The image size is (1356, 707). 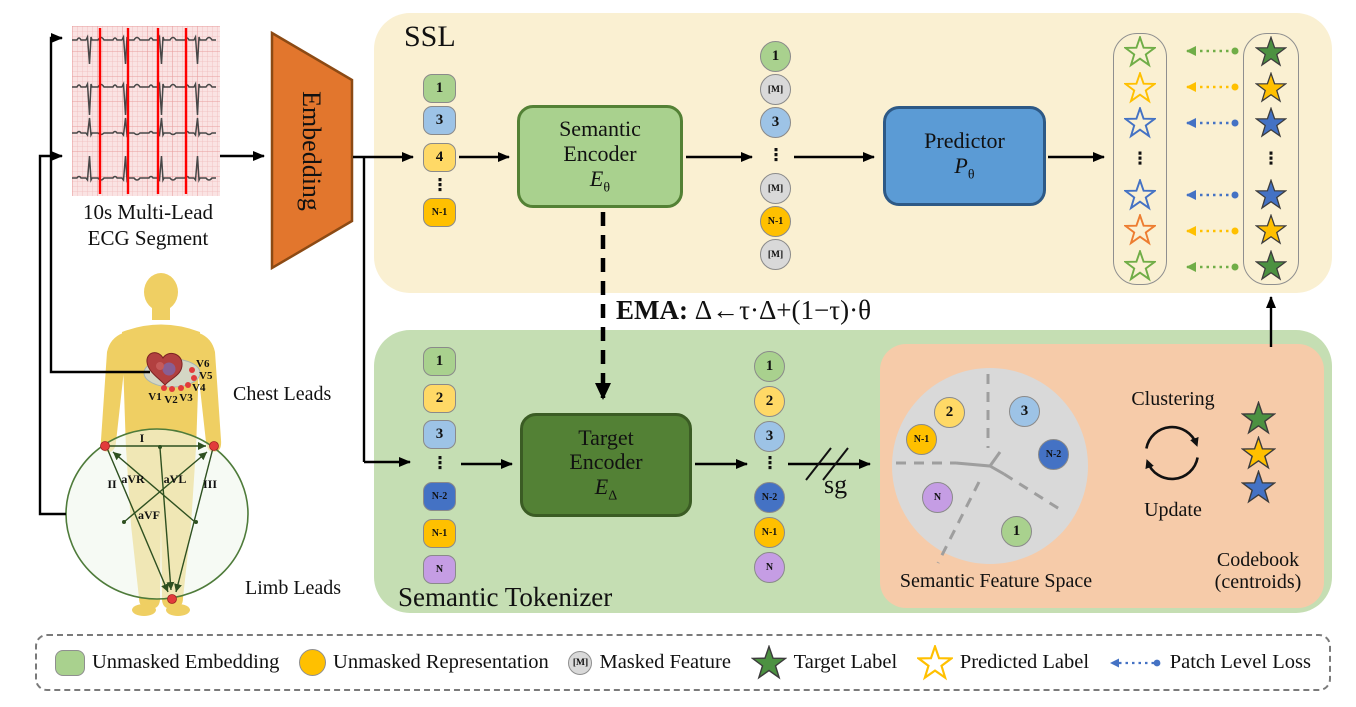 I want to click on target-label-star-icon, so click(x=768, y=661).